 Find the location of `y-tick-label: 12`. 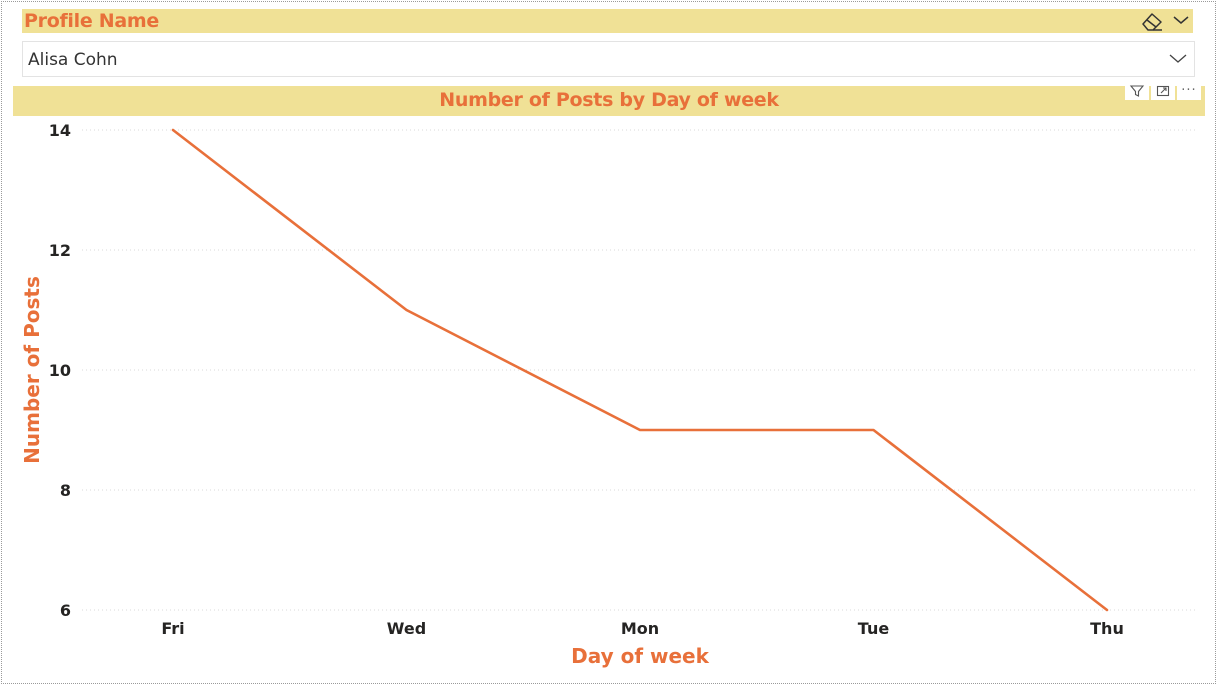

y-tick-label: 12 is located at coordinates (60, 250).